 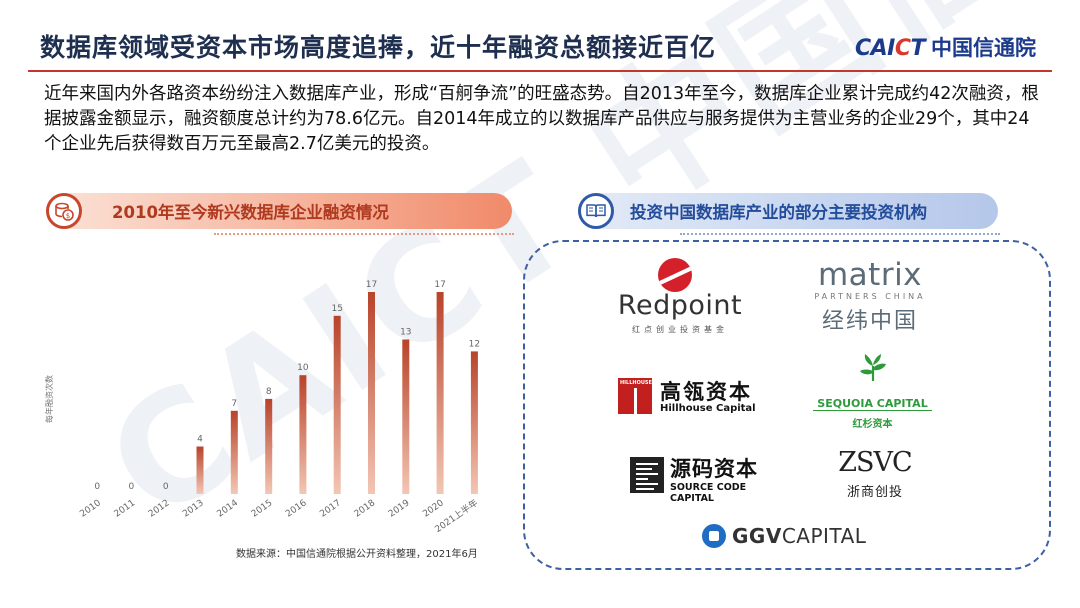 What do you see at coordinates (869, 321) in the screenshot?
I see `matrix-cn: 经纬中国` at bounding box center [869, 321].